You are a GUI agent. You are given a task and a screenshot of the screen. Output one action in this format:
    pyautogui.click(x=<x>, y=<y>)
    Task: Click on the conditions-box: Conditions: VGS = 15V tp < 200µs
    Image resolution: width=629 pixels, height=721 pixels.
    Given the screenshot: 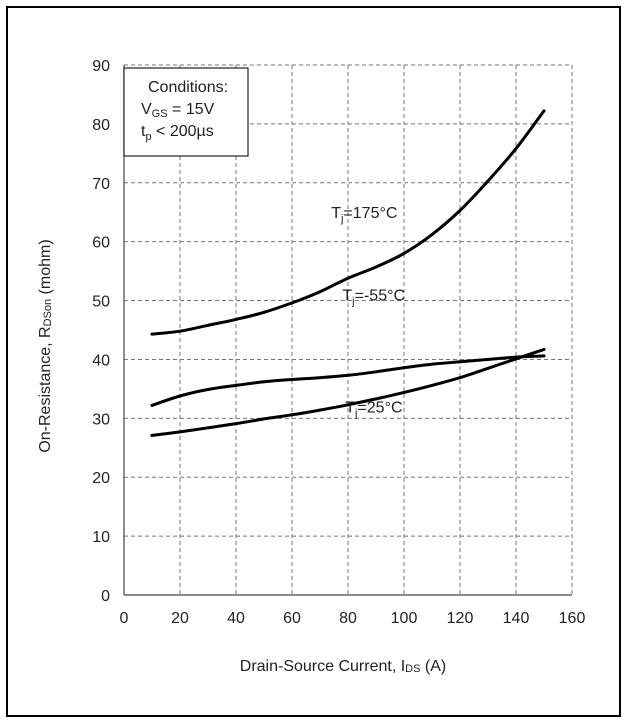 What is the action you would take?
    pyautogui.click(x=186, y=112)
    